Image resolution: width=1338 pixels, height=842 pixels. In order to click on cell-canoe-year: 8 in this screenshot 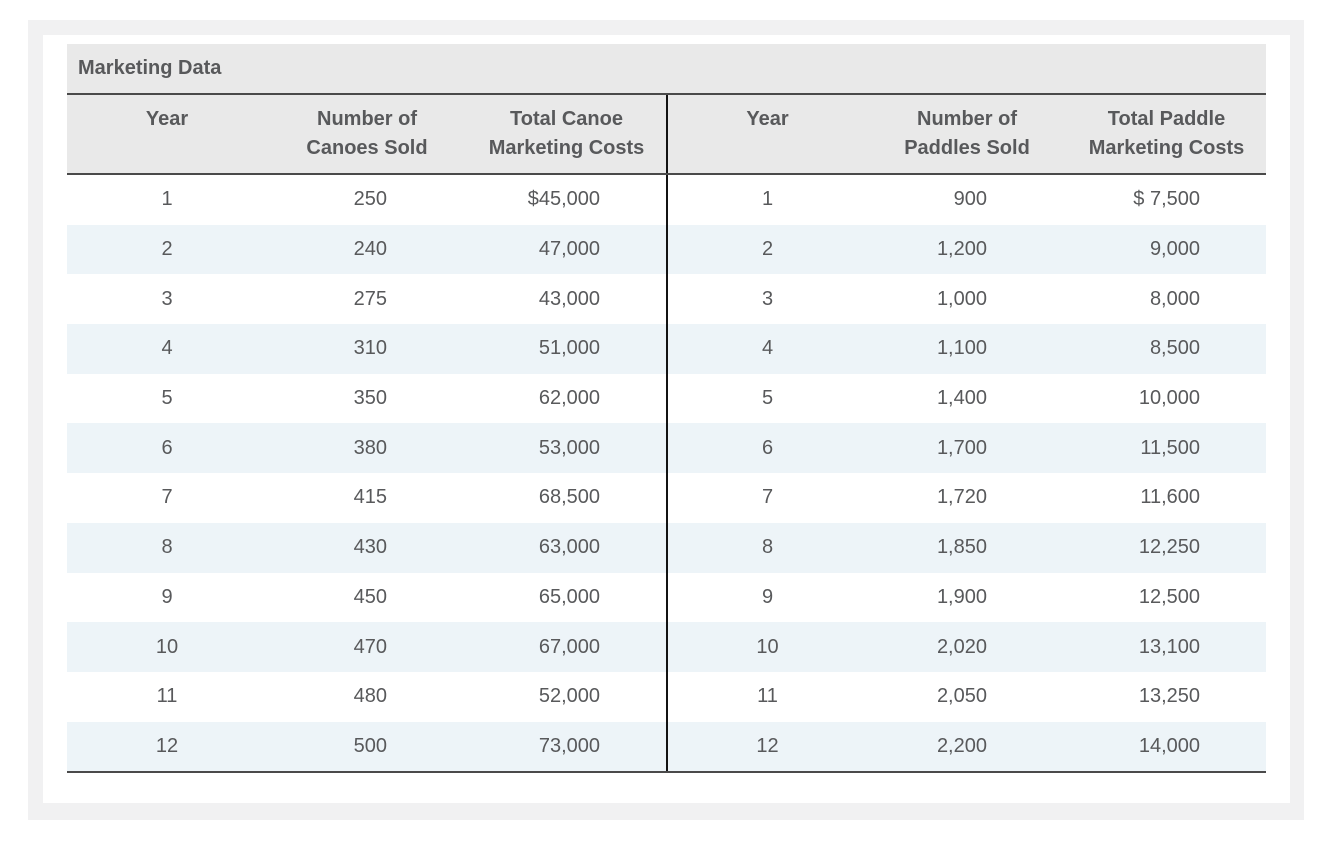, I will do `click(167, 547)`.